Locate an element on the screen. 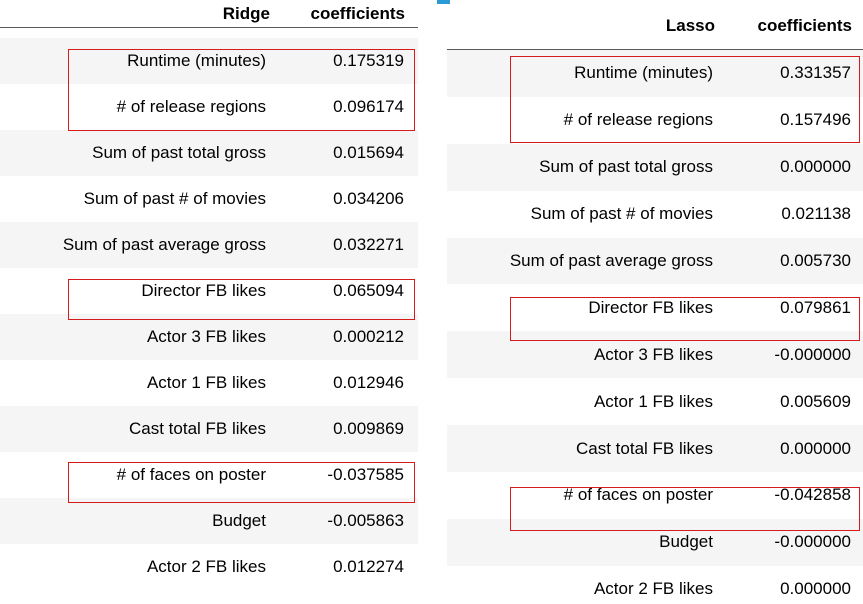 The width and height of the screenshot is (863, 604). row-value: 0.009869 is located at coordinates (368, 428).